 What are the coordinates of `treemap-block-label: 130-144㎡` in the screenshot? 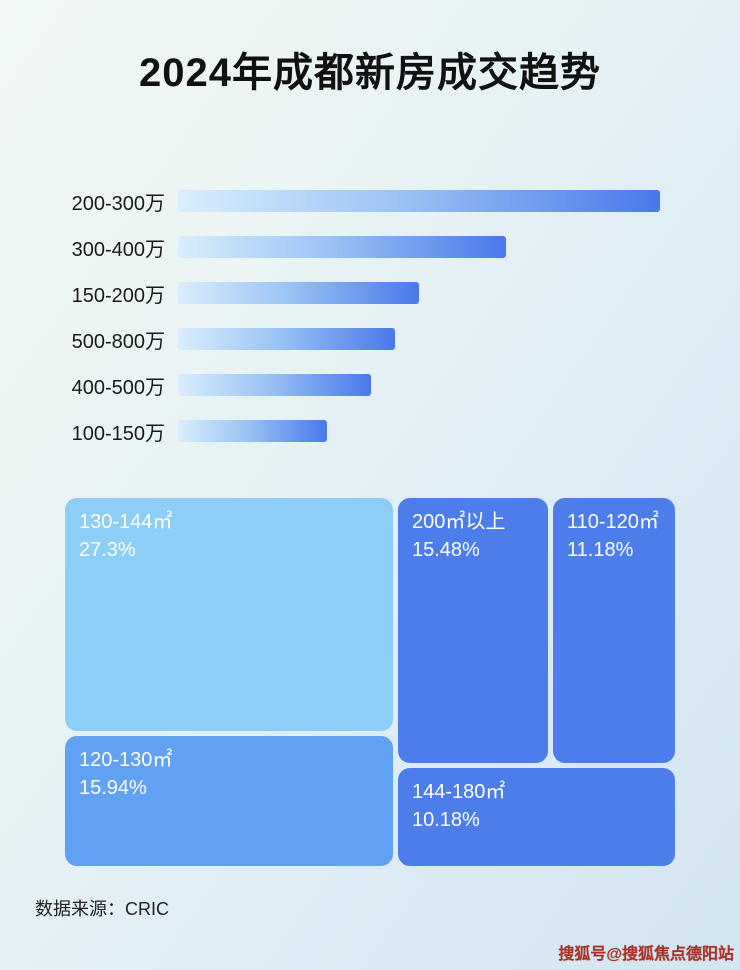 It's located at (126, 522).